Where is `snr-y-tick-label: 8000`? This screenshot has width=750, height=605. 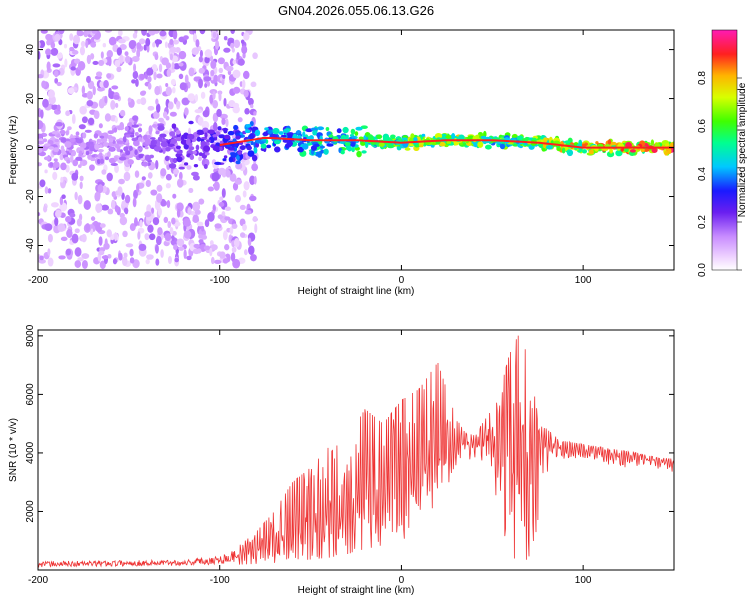
snr-y-tick-label: 8000 is located at coordinates (30, 335).